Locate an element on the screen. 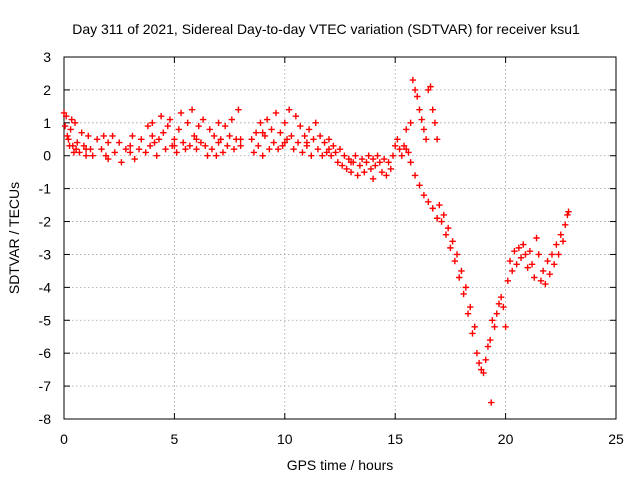  y-tick-label: -8 is located at coordinates (45, 419).